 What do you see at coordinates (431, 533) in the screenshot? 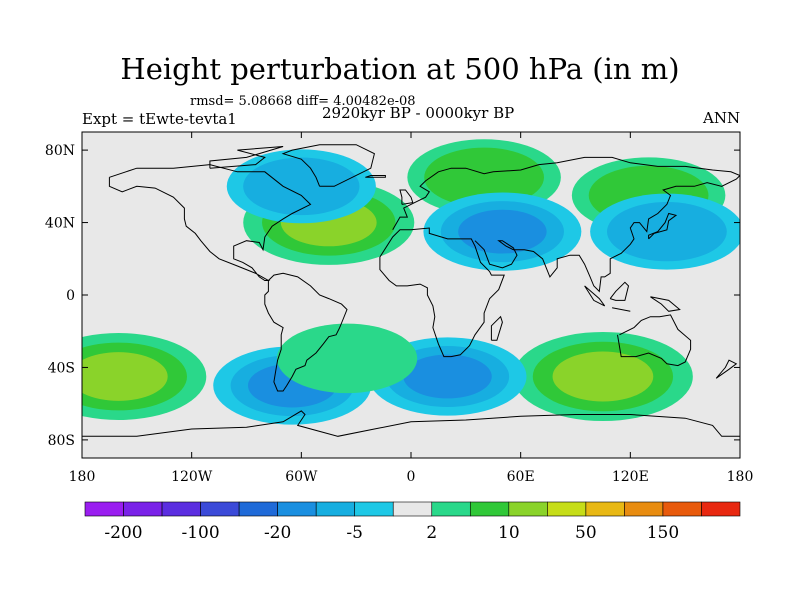
I see `colorbar-label-4: 2` at bounding box center [431, 533].